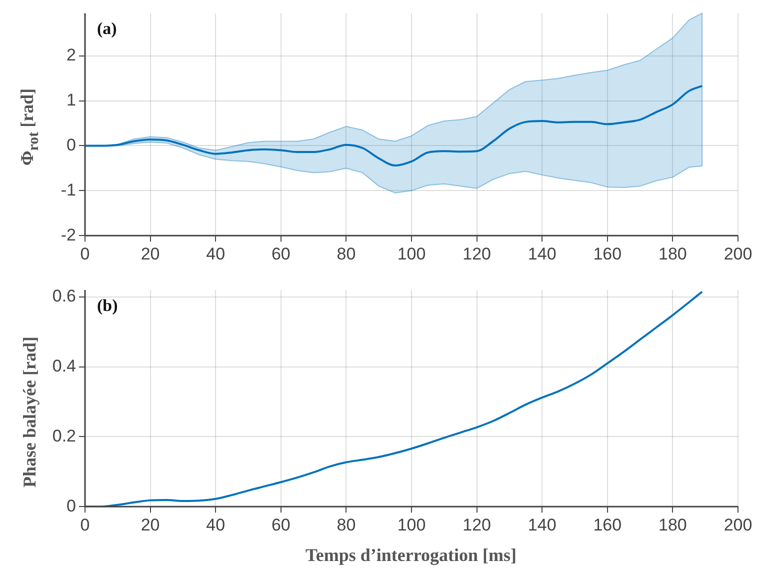 The height and width of the screenshot is (577, 758). What do you see at coordinates (71, 55) in the screenshot?
I see `y-tick-label: 2` at bounding box center [71, 55].